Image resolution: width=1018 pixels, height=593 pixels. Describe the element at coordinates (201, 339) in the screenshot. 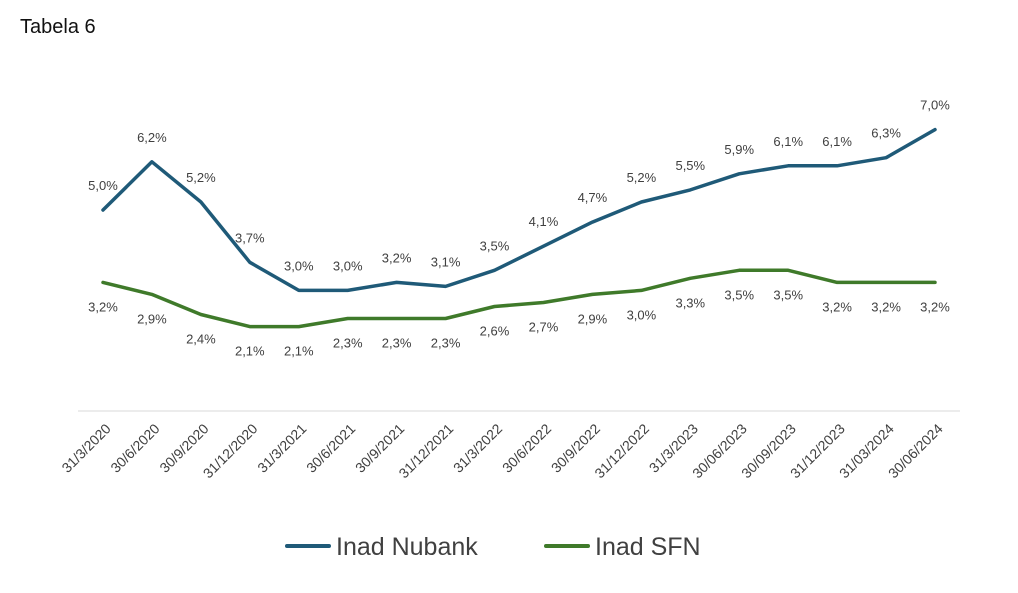

I see `data-label-sfn: 2,4%` at that location.